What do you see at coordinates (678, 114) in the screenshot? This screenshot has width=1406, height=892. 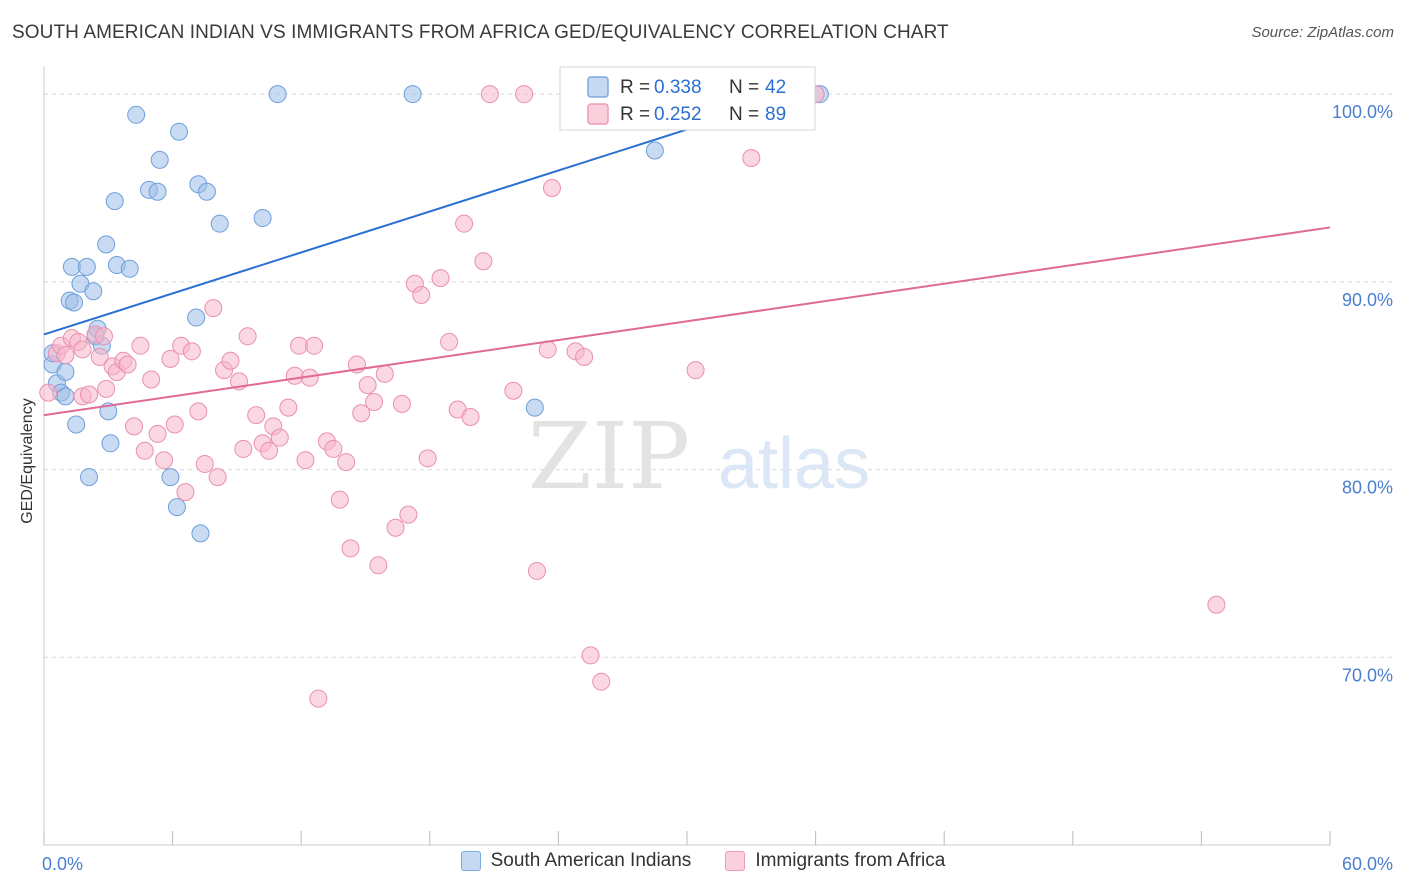 I see `stats-r-value: 0.252` at bounding box center [678, 114].